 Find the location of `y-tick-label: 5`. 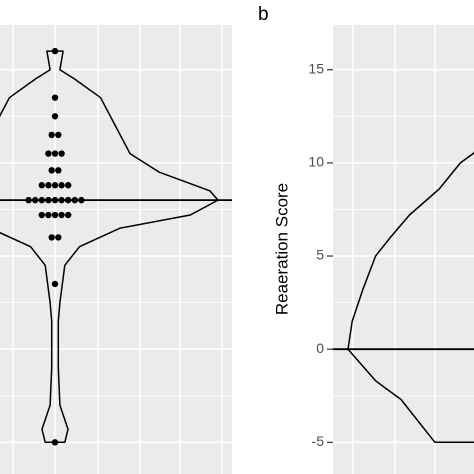

y-tick-label: 5 is located at coordinates (320, 255).